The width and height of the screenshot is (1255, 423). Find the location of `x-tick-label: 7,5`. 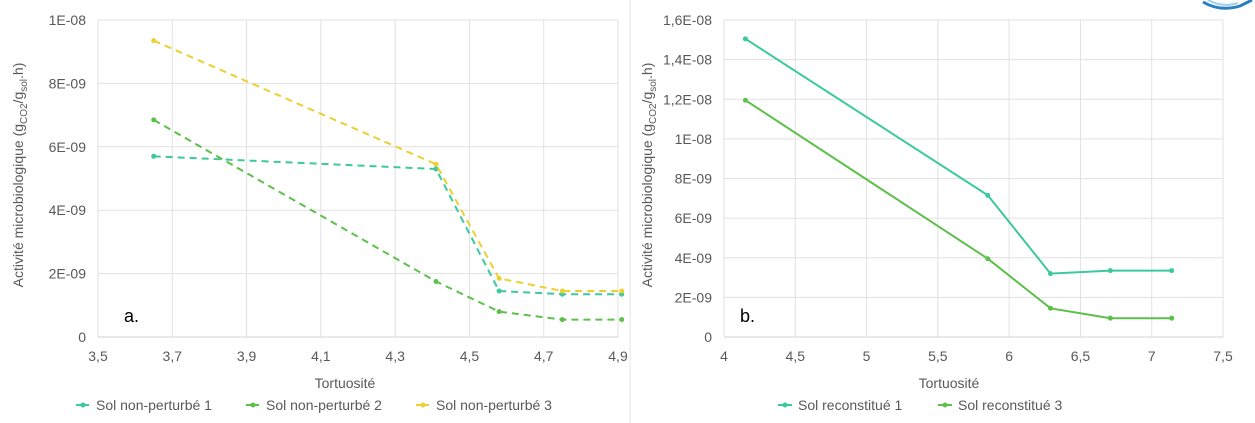

x-tick-label: 7,5 is located at coordinates (1223, 356).